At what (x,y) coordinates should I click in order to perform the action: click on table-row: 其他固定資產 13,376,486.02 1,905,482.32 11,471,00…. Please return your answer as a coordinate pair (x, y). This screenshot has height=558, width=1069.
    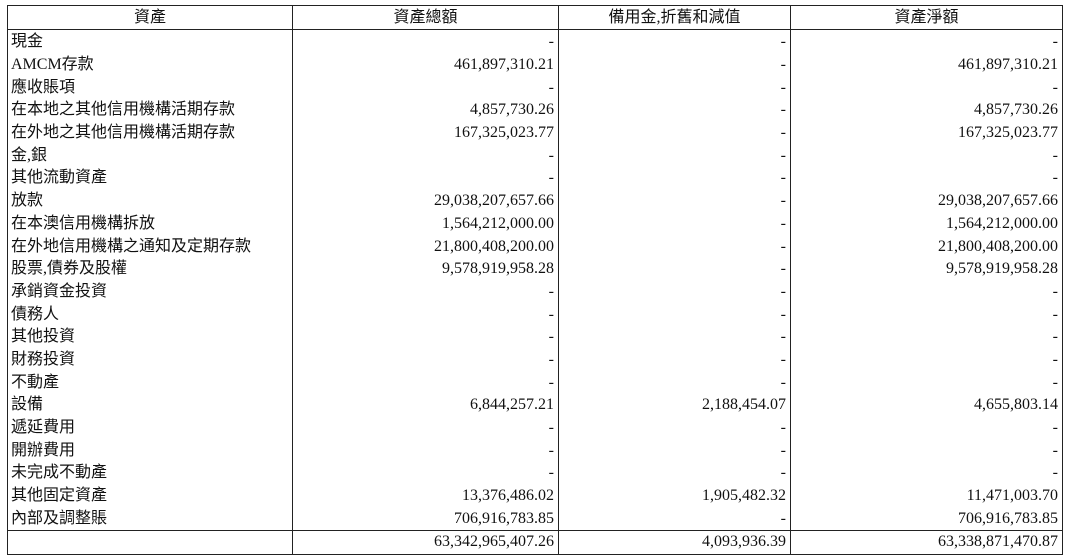
    Looking at the image, I should click on (535, 496).